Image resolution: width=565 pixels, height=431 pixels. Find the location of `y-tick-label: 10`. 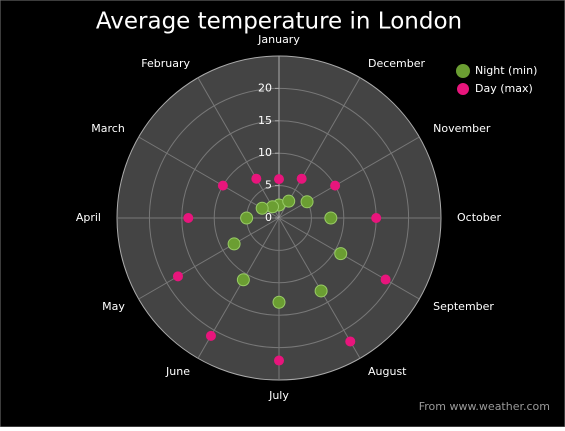

y-tick-label: 10 is located at coordinates (265, 152).